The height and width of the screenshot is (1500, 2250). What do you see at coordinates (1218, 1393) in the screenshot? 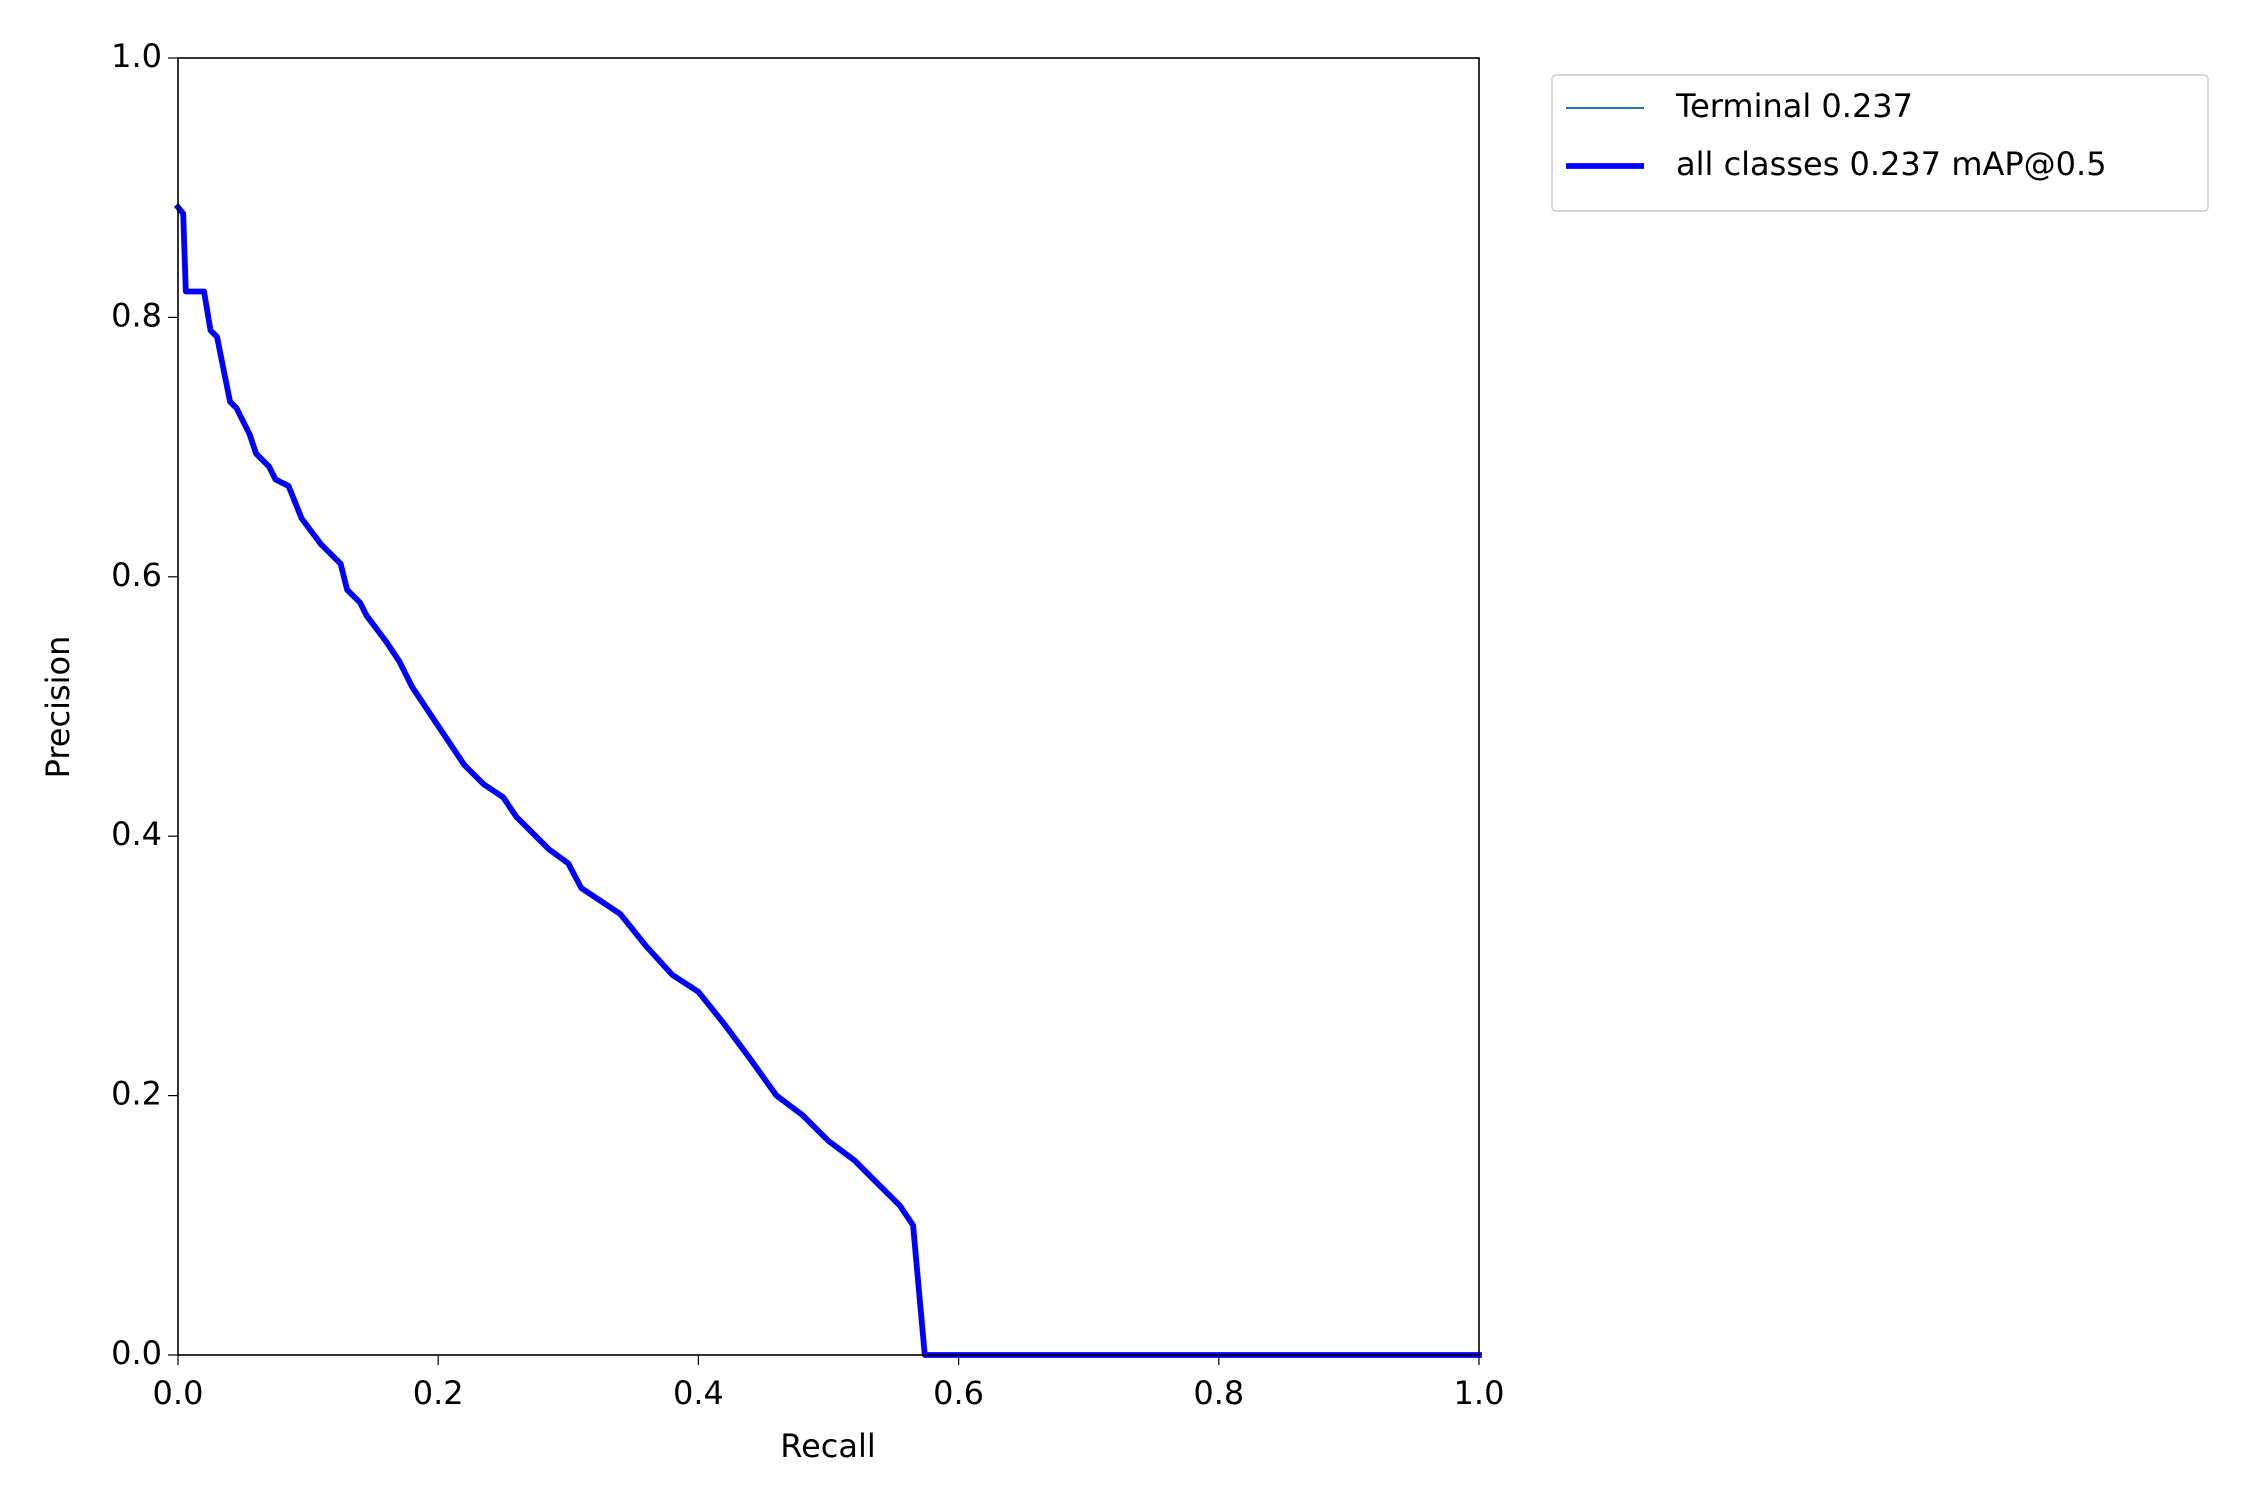
I see `x-tick-label: 0.8` at bounding box center [1218, 1393].